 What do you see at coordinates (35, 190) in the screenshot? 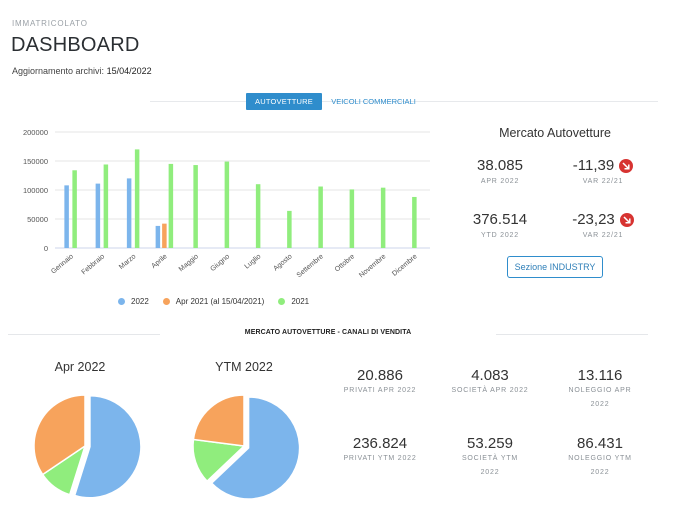
I see `y-tick-label: 100000` at bounding box center [35, 190].